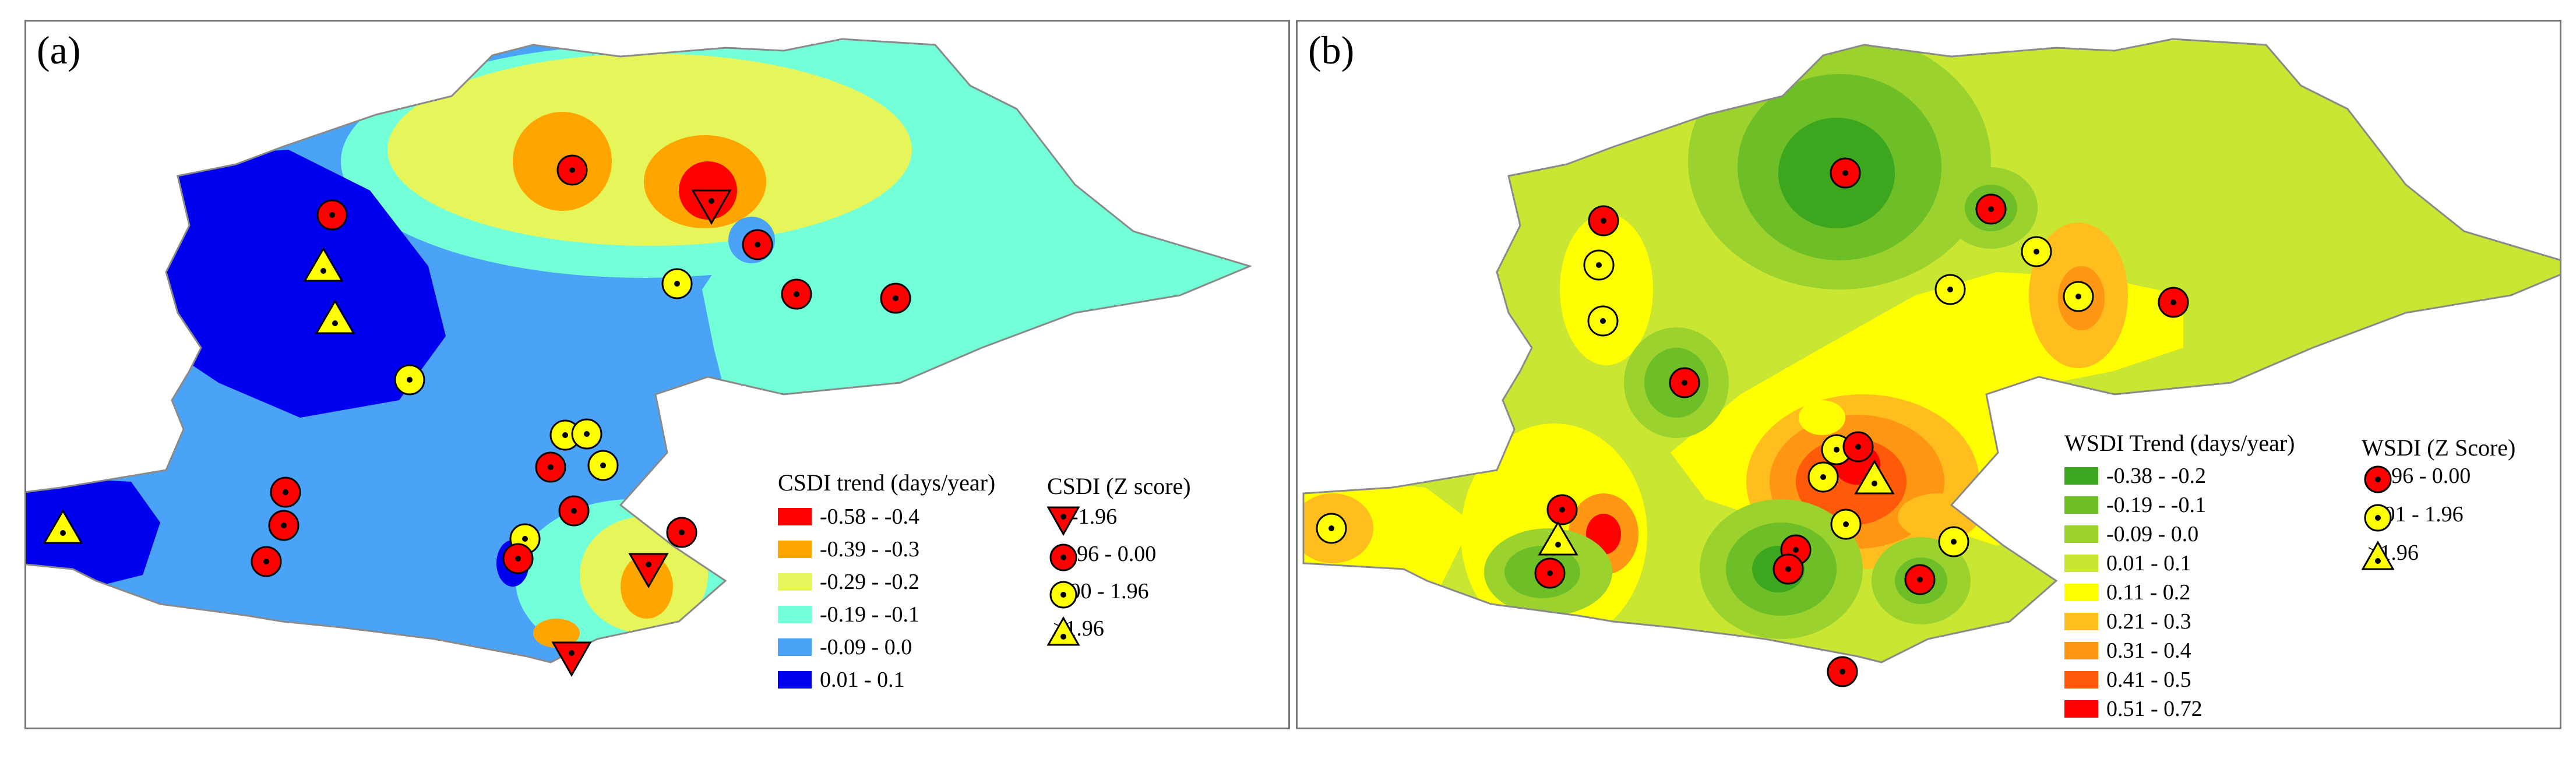 The width and height of the screenshot is (2576, 759). Describe the element at coordinates (2413, 517) in the screenshot. I see `z-legend-item: 0.01 - 1.96` at that location.